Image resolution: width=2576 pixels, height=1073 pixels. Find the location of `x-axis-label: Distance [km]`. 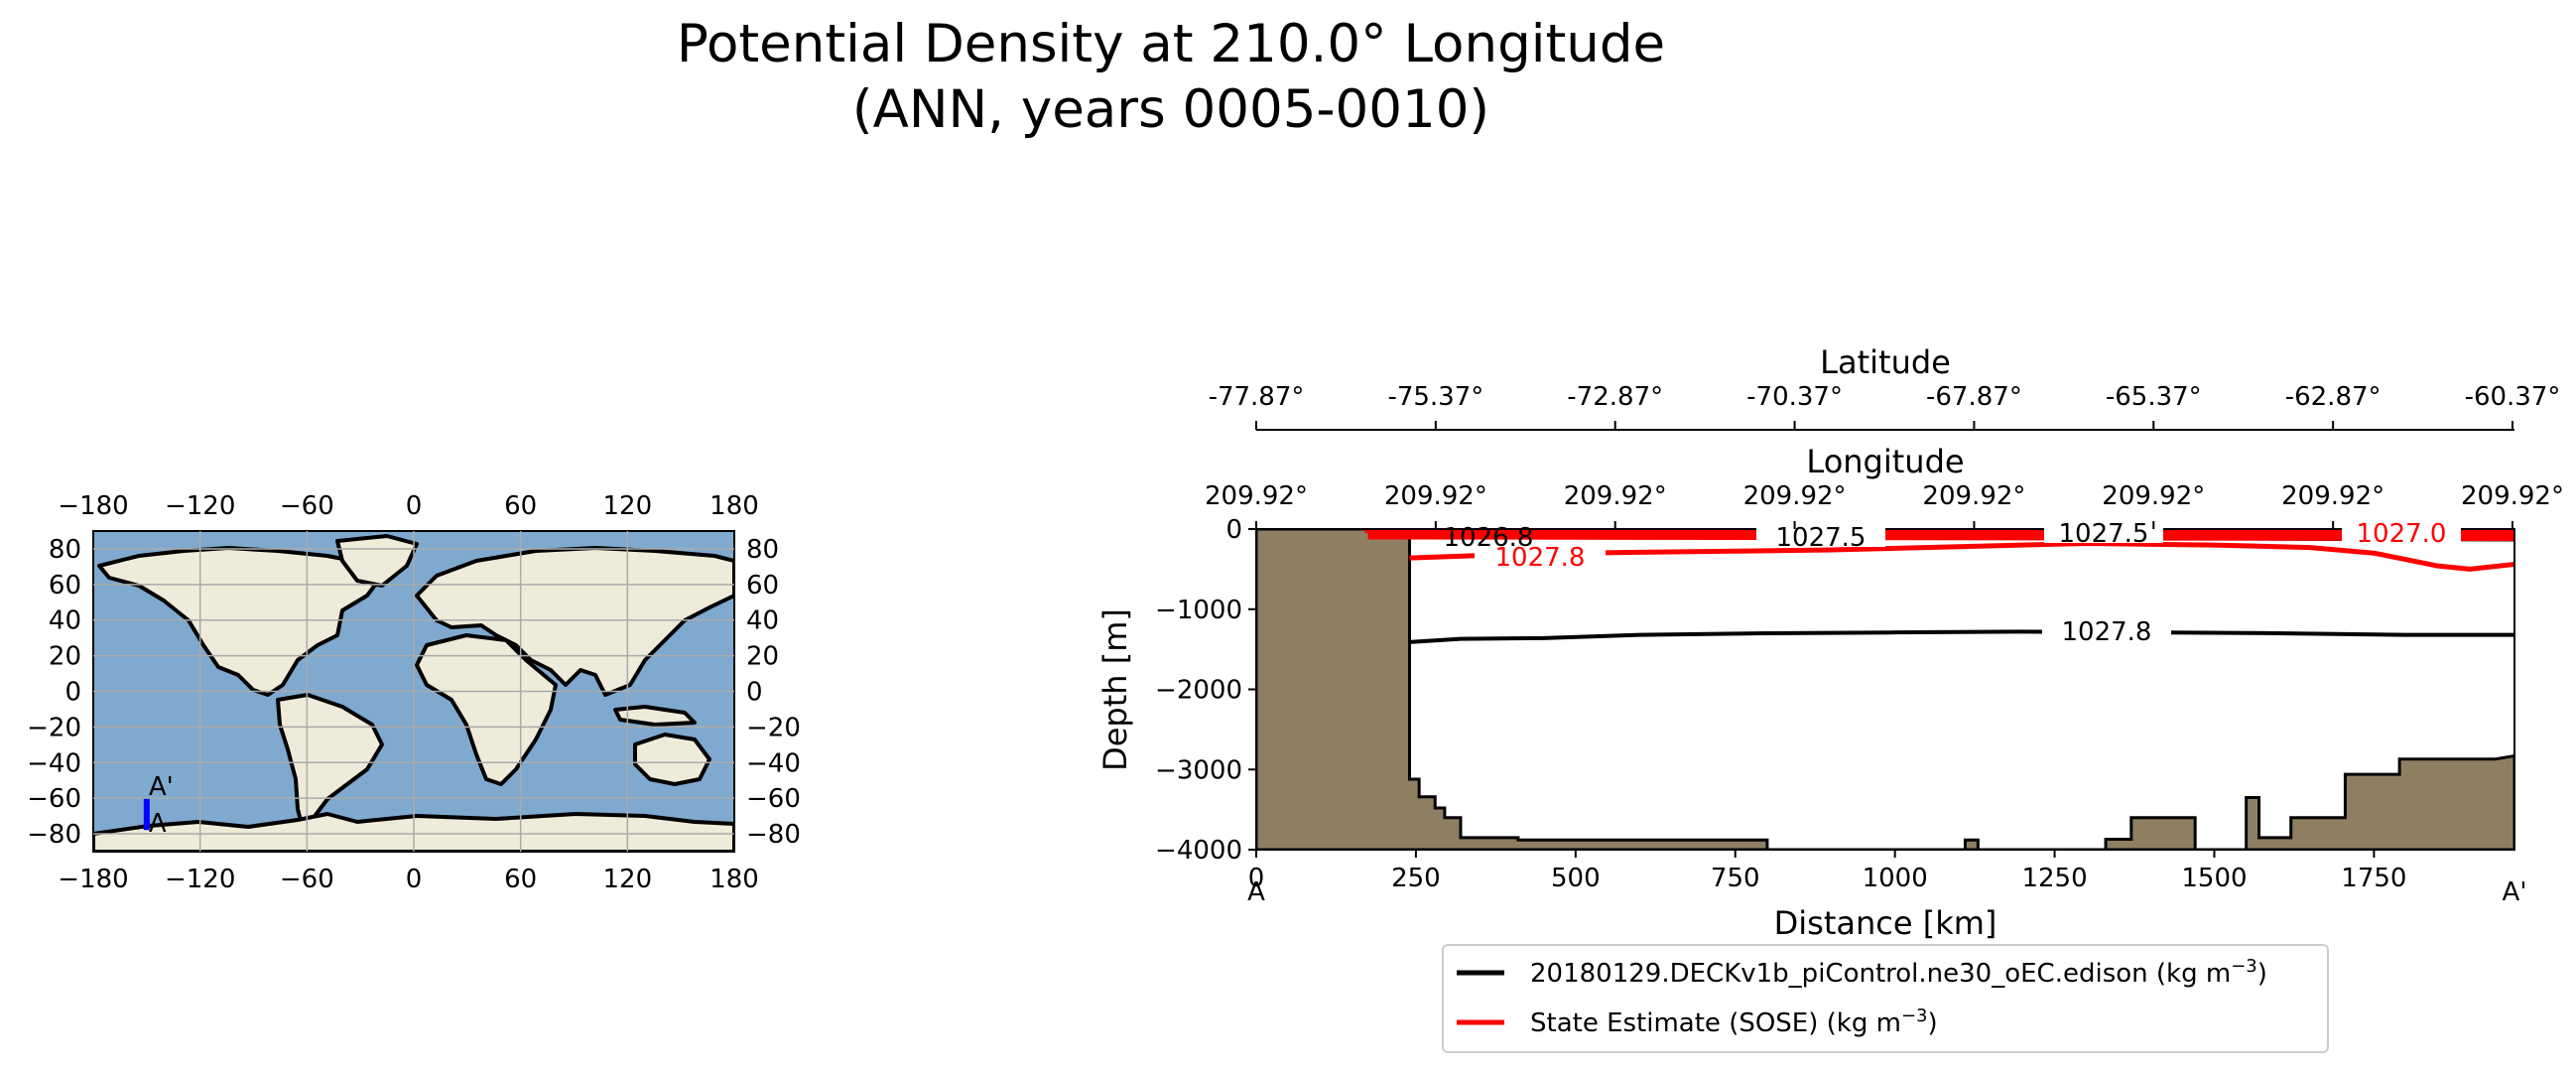

x-axis-label: Distance [km] is located at coordinates (1886, 923).